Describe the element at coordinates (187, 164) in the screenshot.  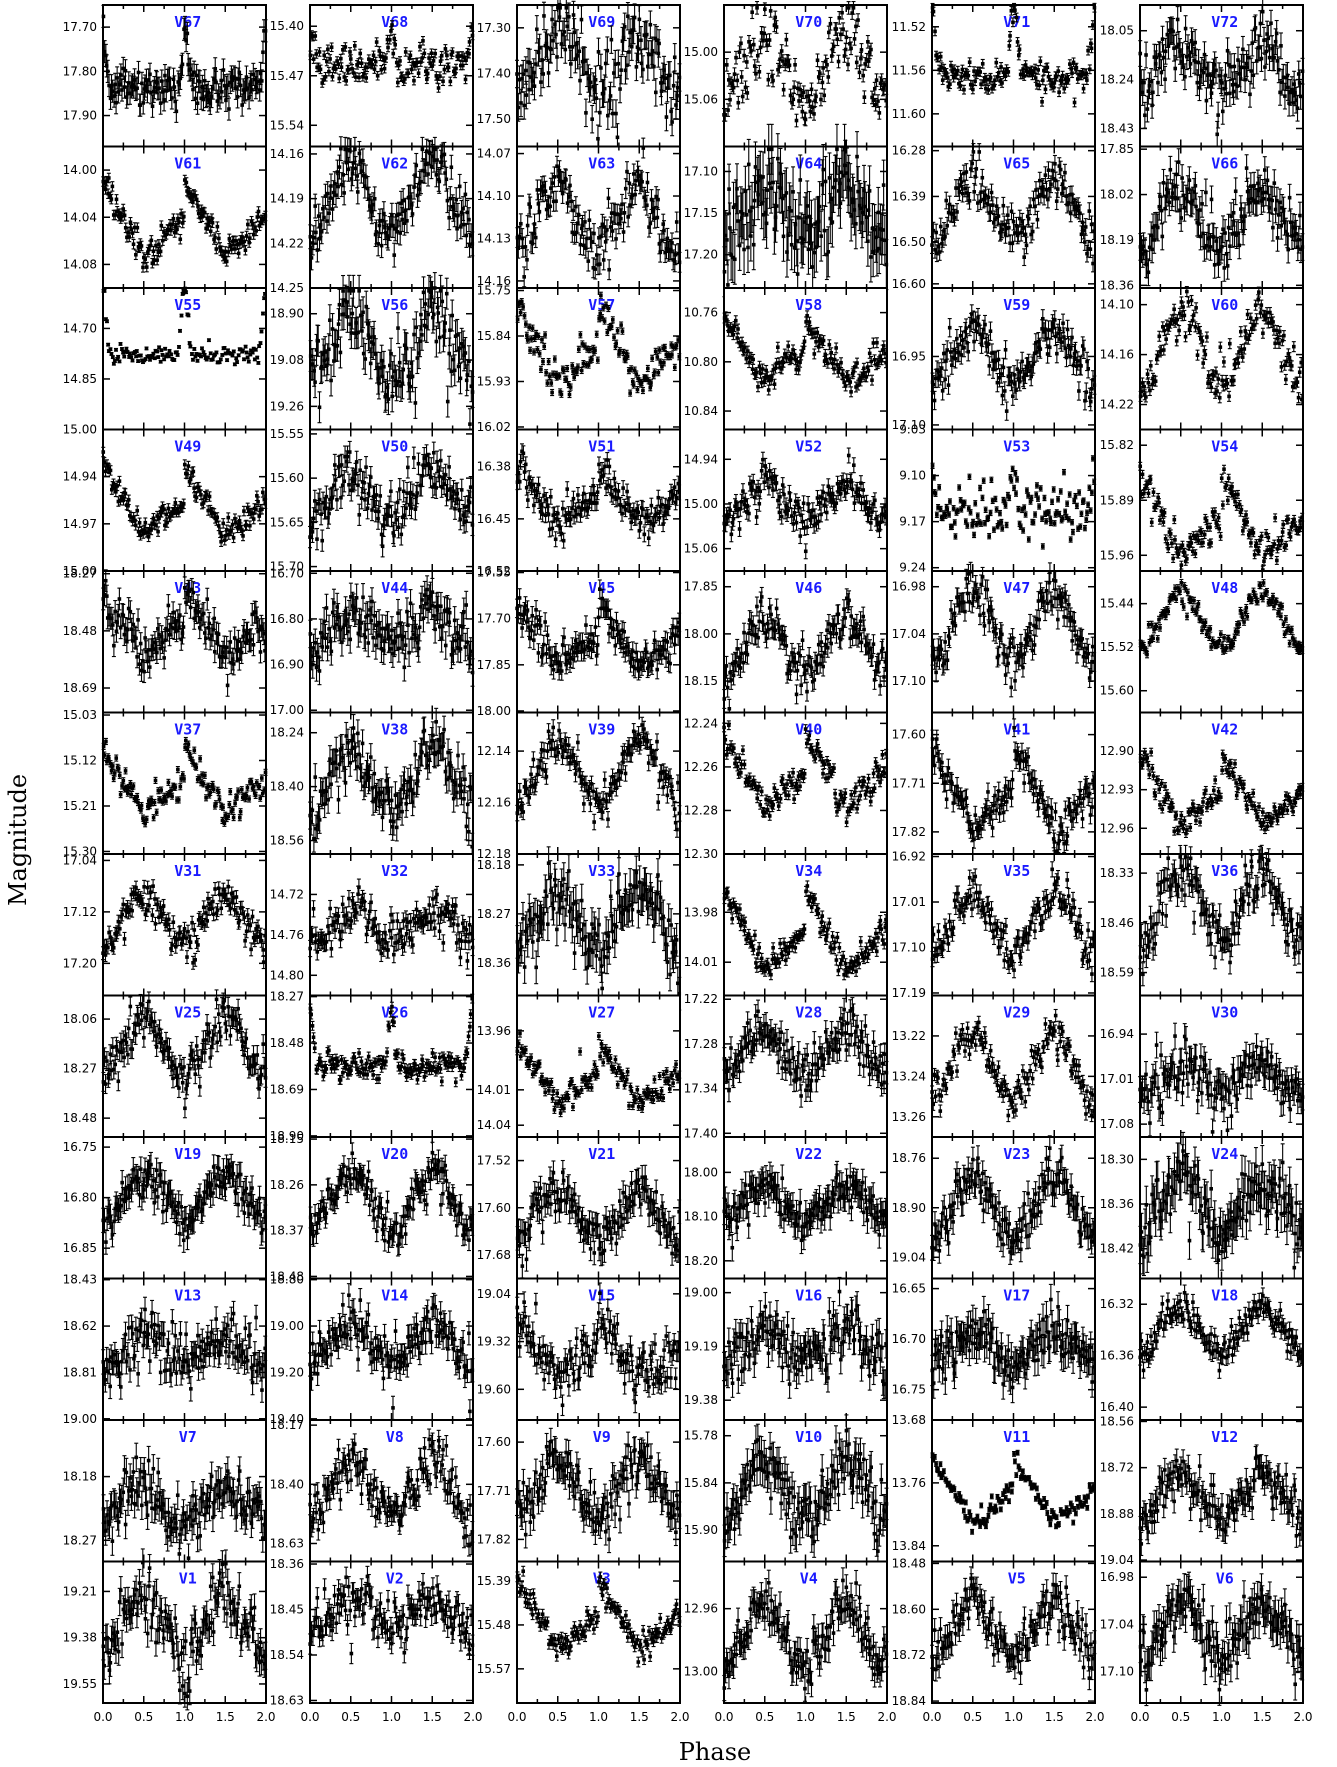
I see `variable-label: V61` at that location.